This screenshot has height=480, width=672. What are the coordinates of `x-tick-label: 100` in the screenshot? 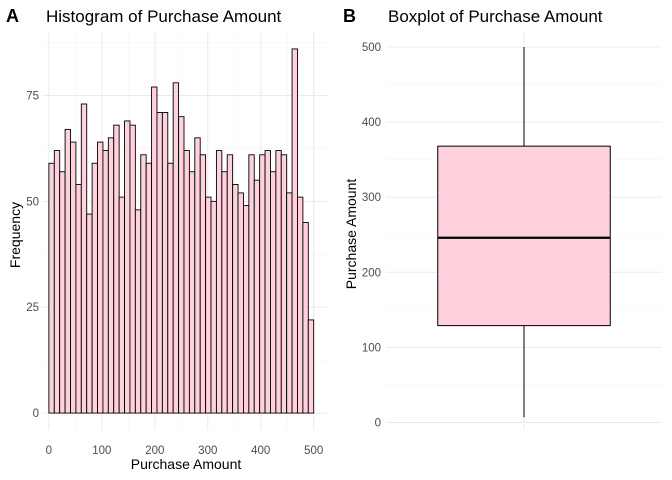 It's located at (101, 451).